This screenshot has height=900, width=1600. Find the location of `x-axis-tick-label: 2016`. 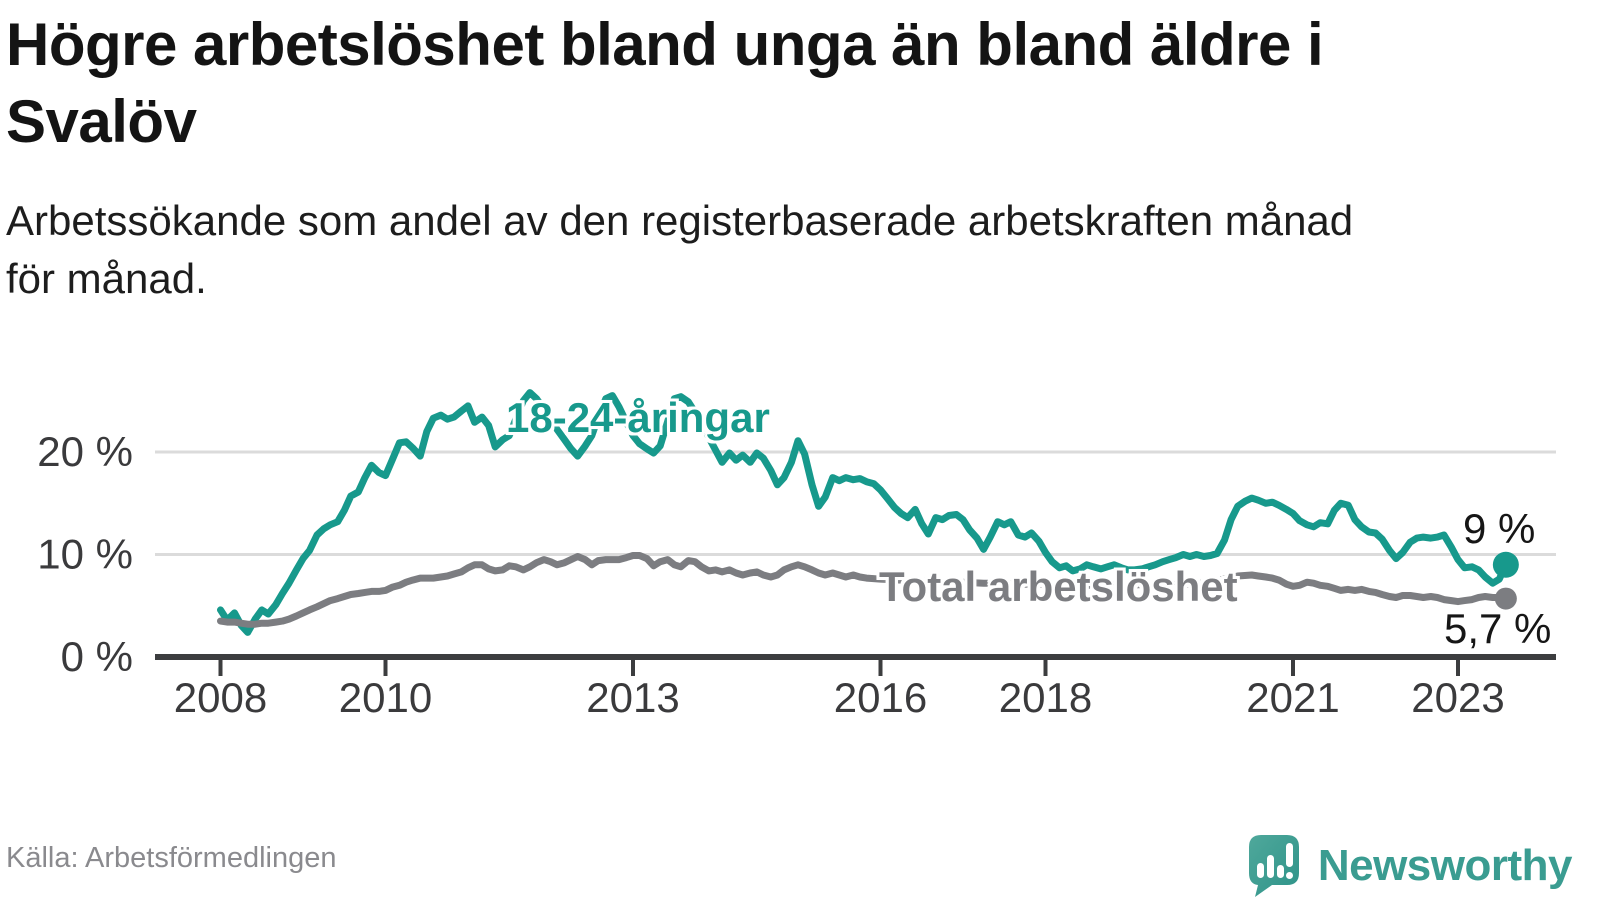

x-axis-tick-label: 2016 is located at coordinates (880, 697).